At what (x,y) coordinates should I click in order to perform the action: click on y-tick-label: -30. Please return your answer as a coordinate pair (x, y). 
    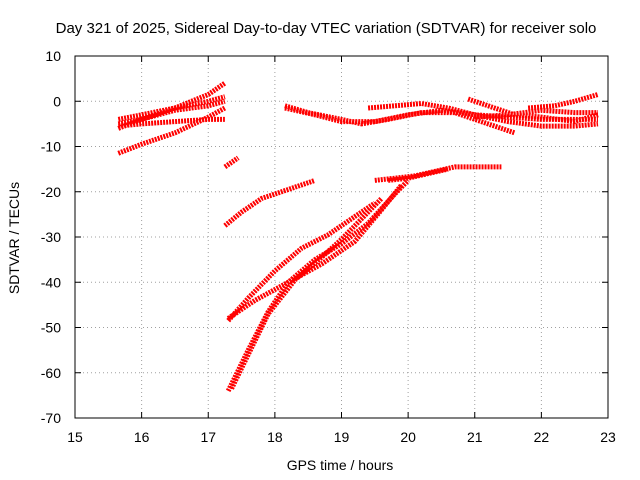
    Looking at the image, I should click on (51, 237).